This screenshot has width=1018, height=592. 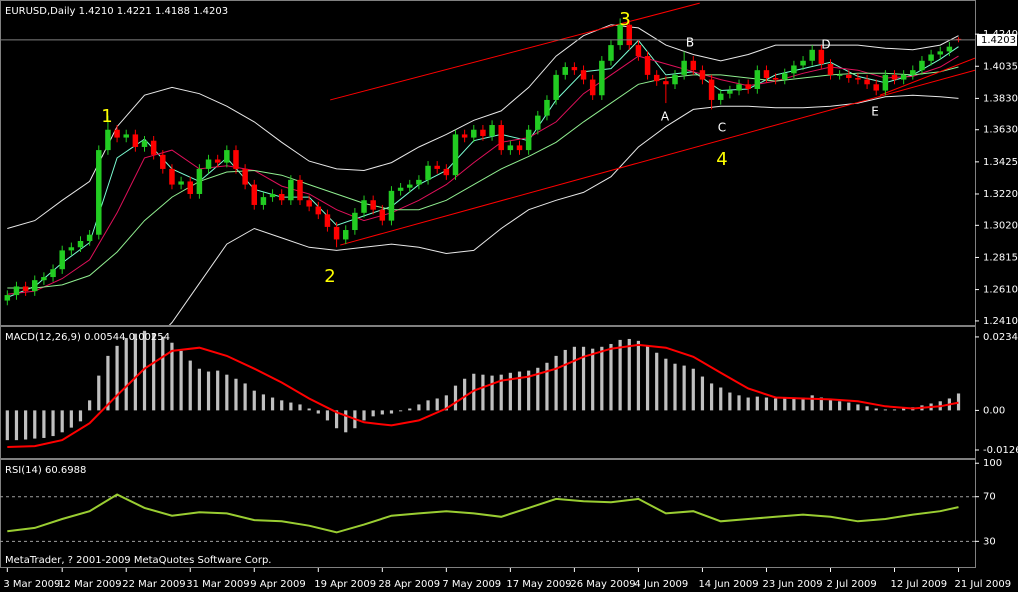 I want to click on wave-label: 2, so click(x=329, y=276).